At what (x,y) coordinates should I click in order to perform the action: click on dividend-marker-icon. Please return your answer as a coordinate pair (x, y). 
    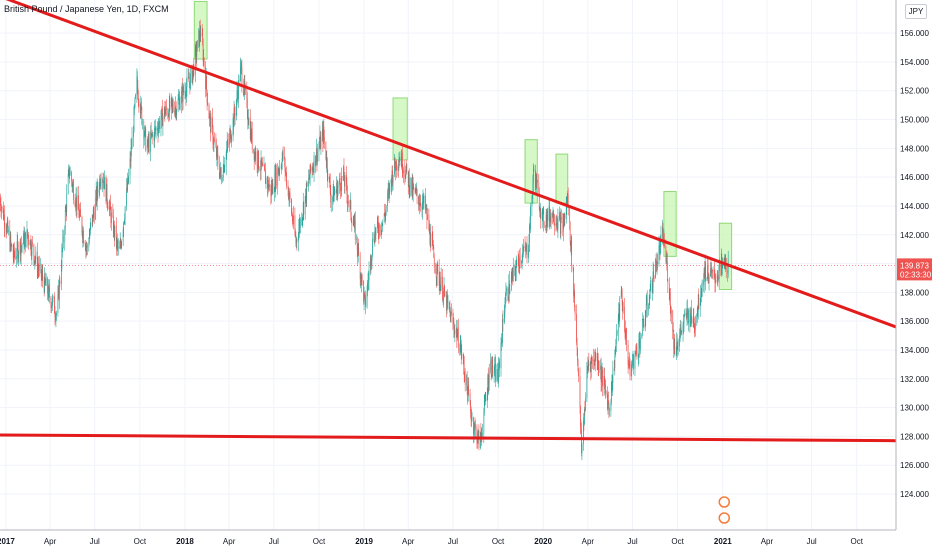
    Looking at the image, I should click on (724, 518).